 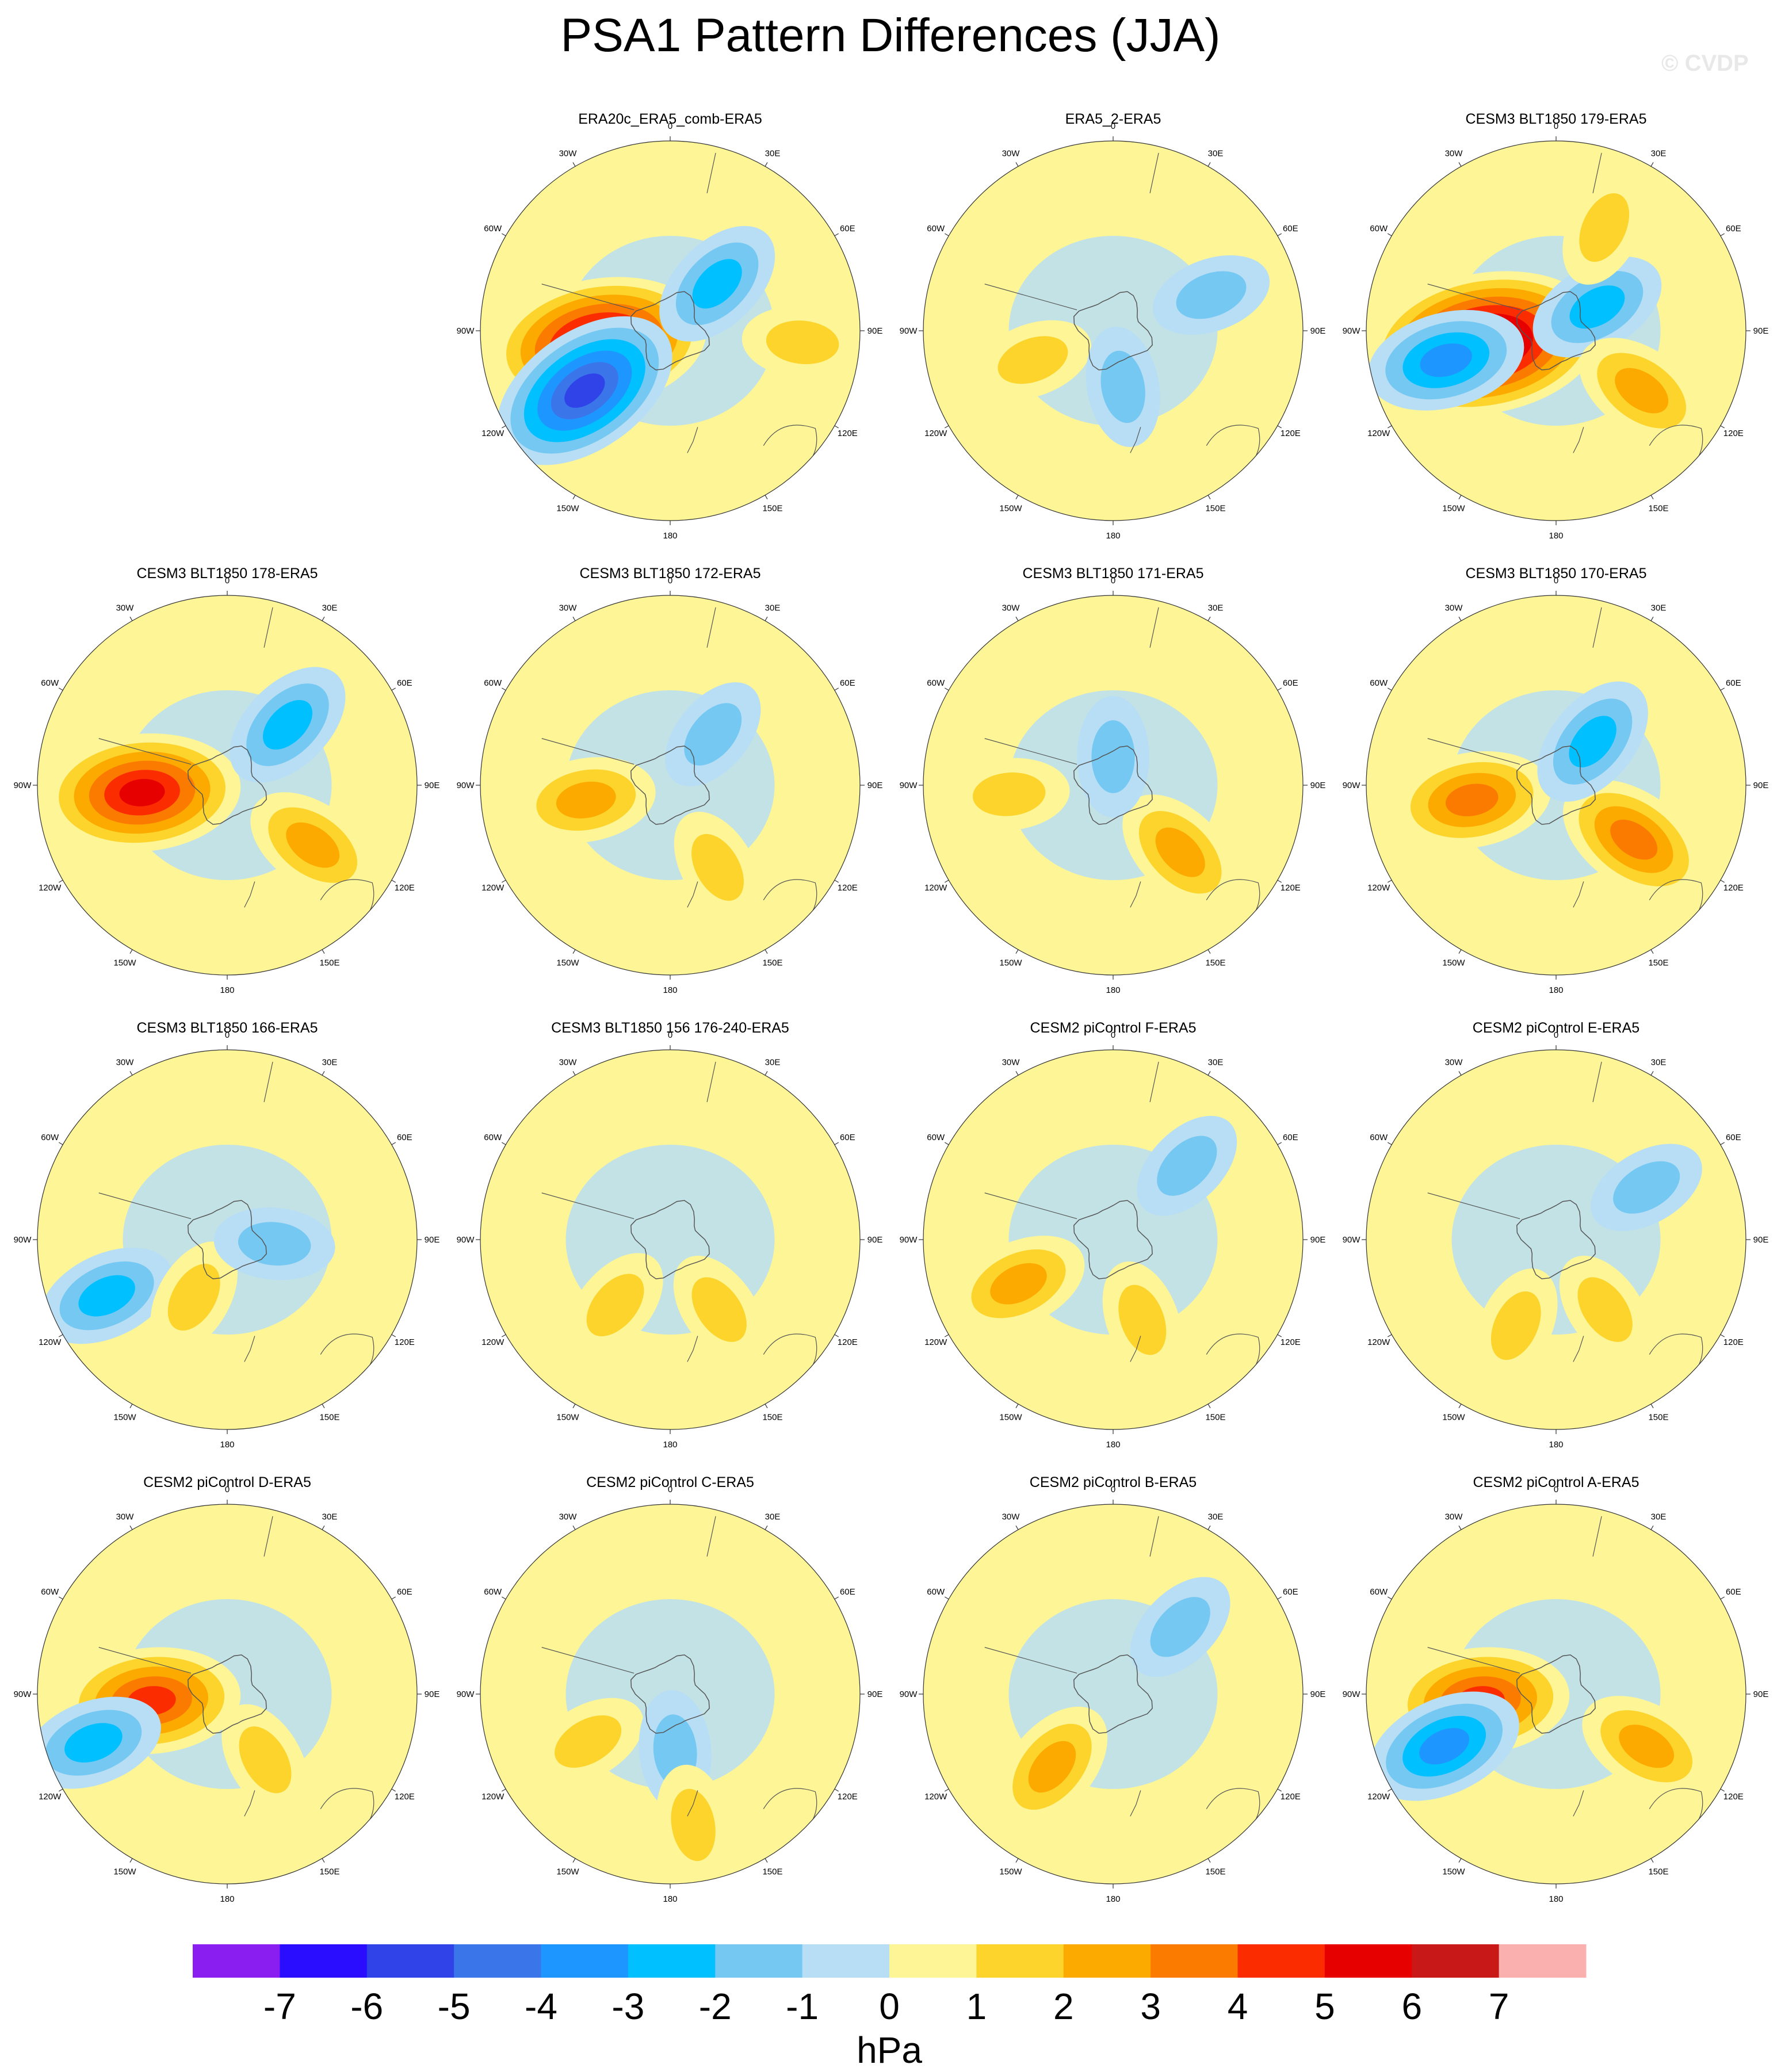 I want to click on colorbar-tick-label: 0, so click(x=889, y=2006).